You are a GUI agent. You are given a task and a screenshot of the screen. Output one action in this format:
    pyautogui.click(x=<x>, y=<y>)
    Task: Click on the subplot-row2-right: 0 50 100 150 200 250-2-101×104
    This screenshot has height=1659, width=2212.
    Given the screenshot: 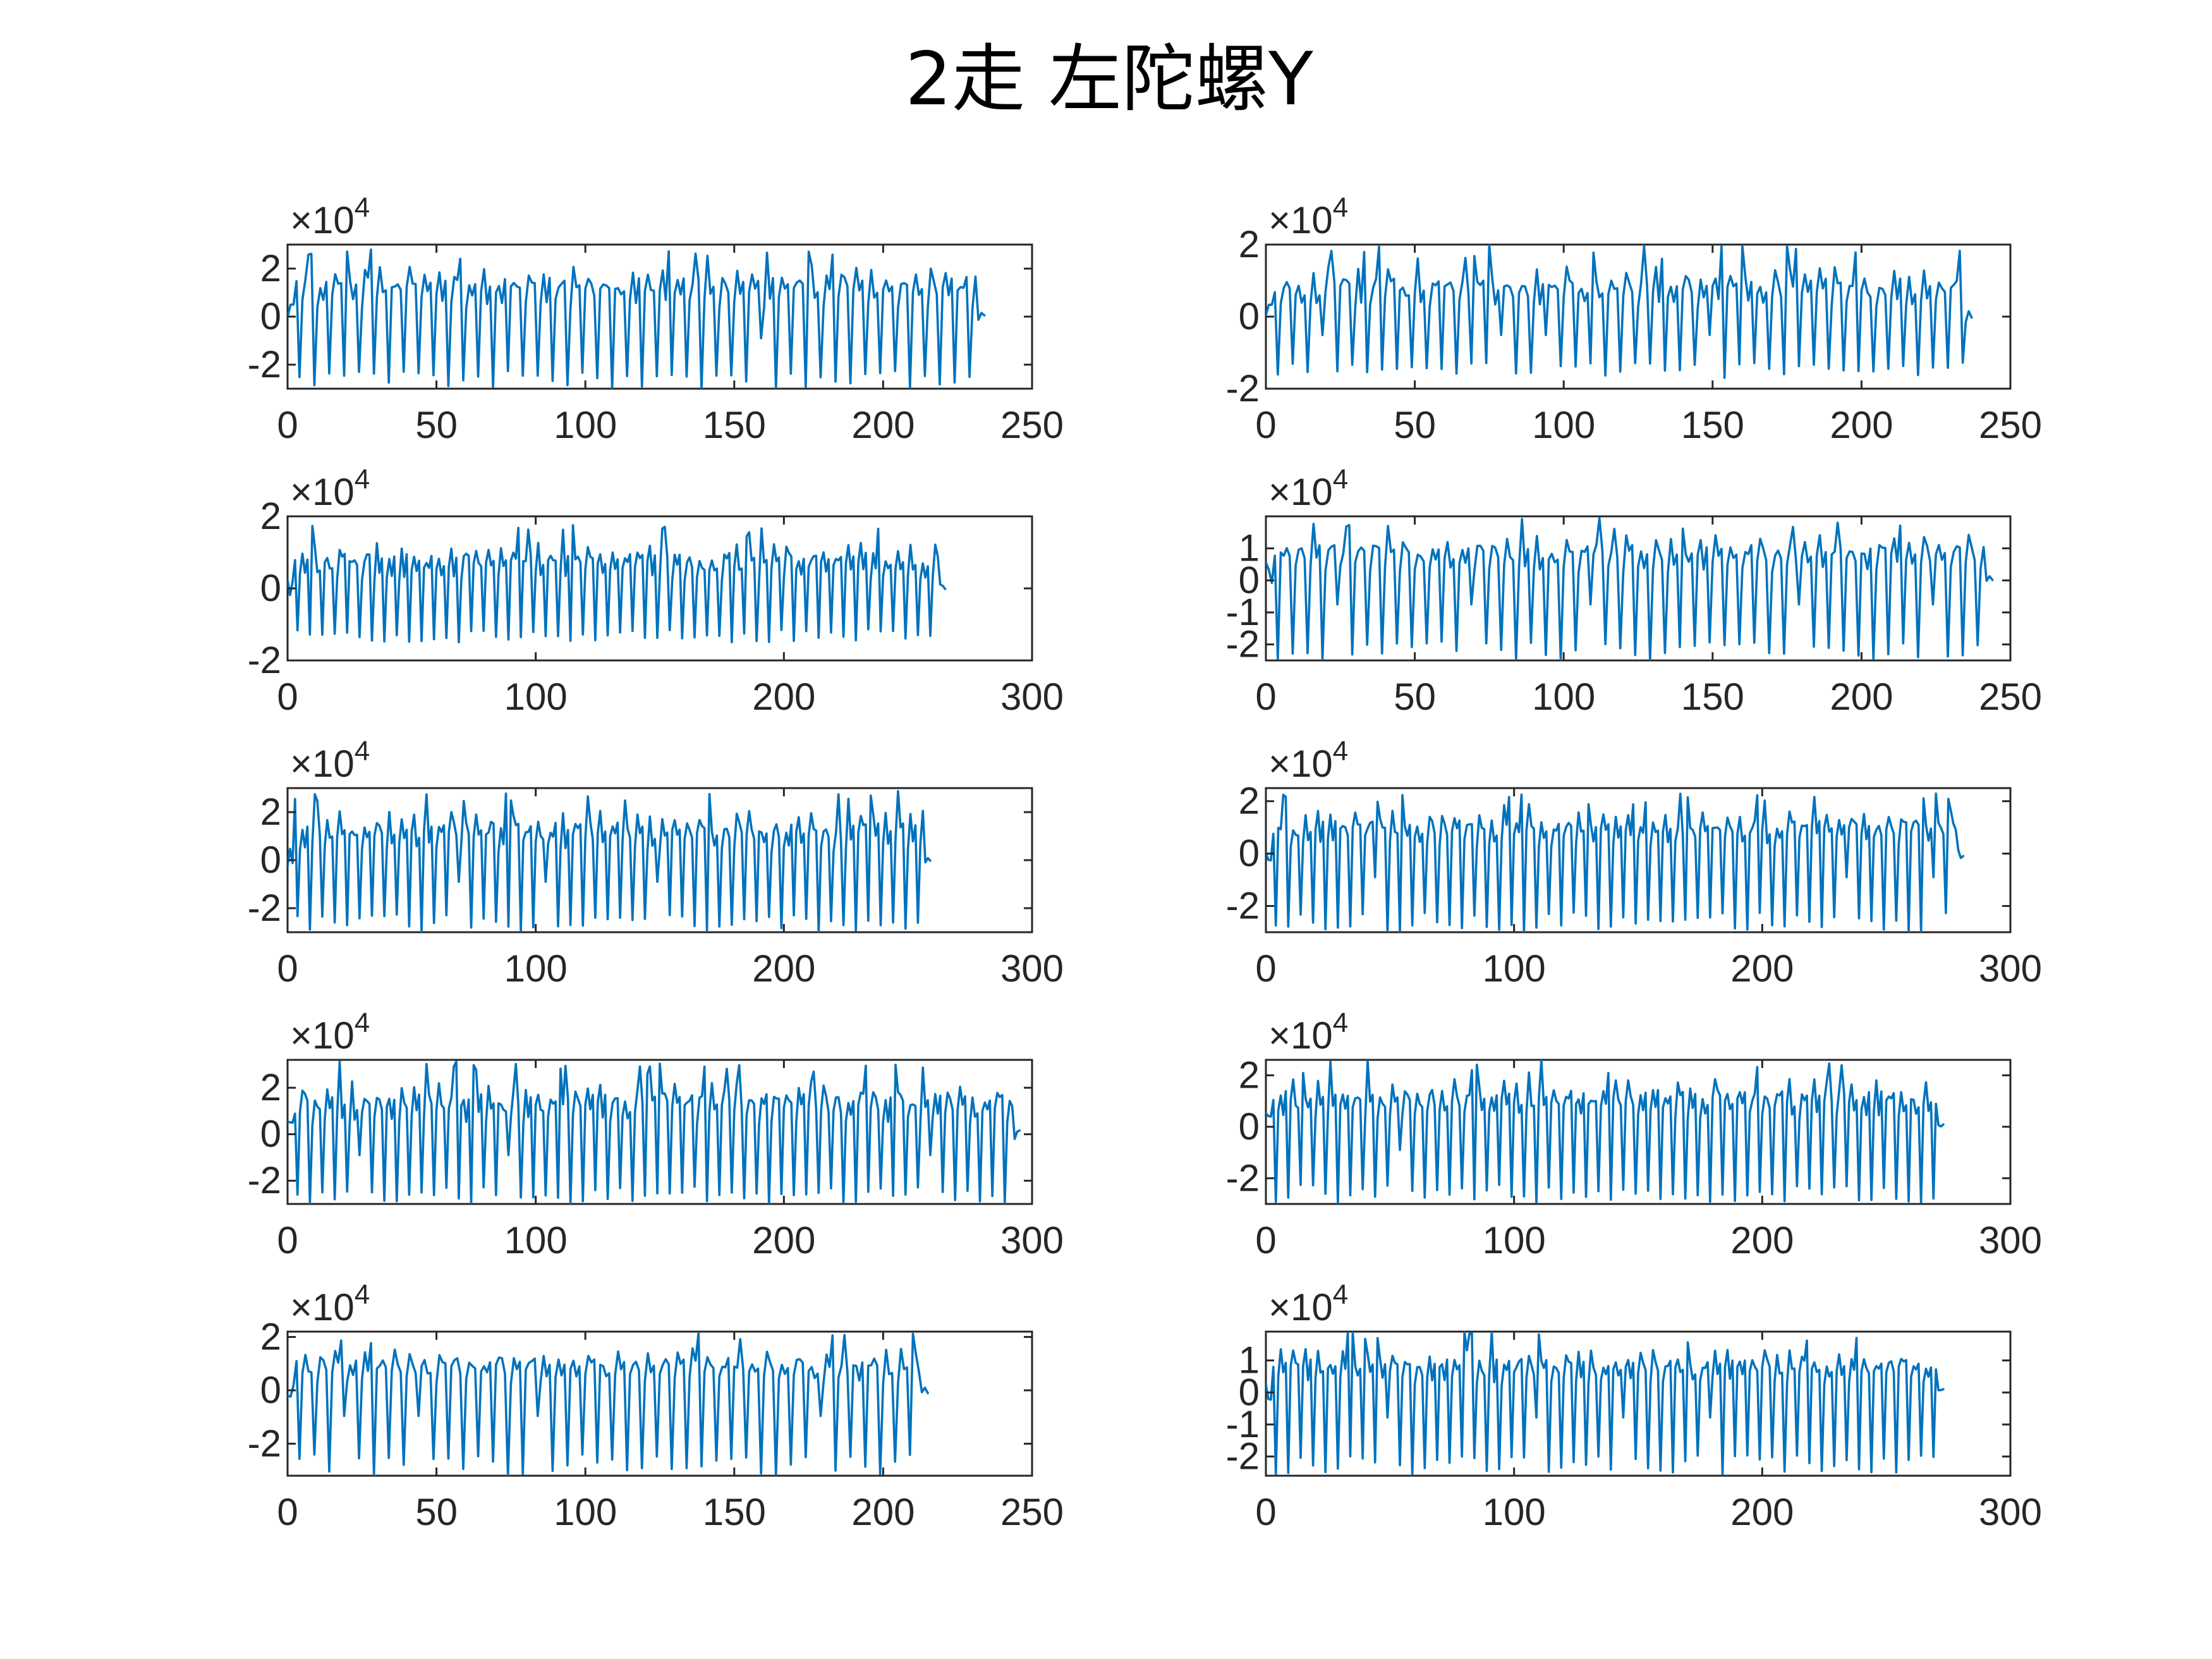 What is the action you would take?
    pyautogui.click(x=1634, y=591)
    